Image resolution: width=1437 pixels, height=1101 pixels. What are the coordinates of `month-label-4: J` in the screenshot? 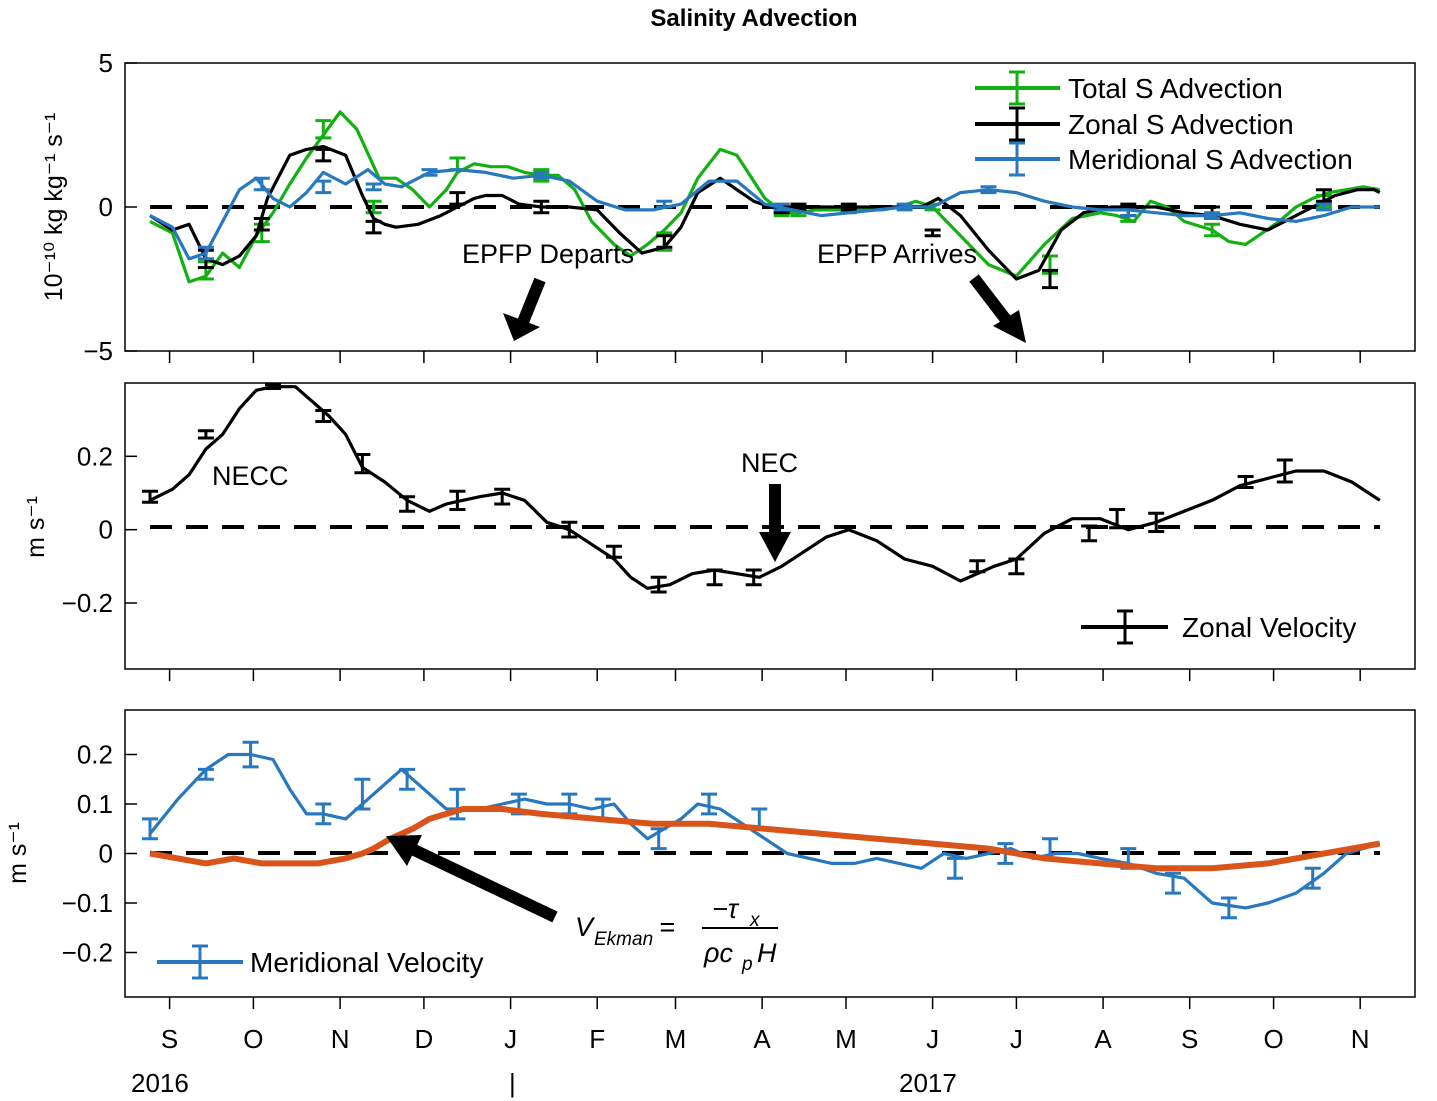 It's located at (510, 1039).